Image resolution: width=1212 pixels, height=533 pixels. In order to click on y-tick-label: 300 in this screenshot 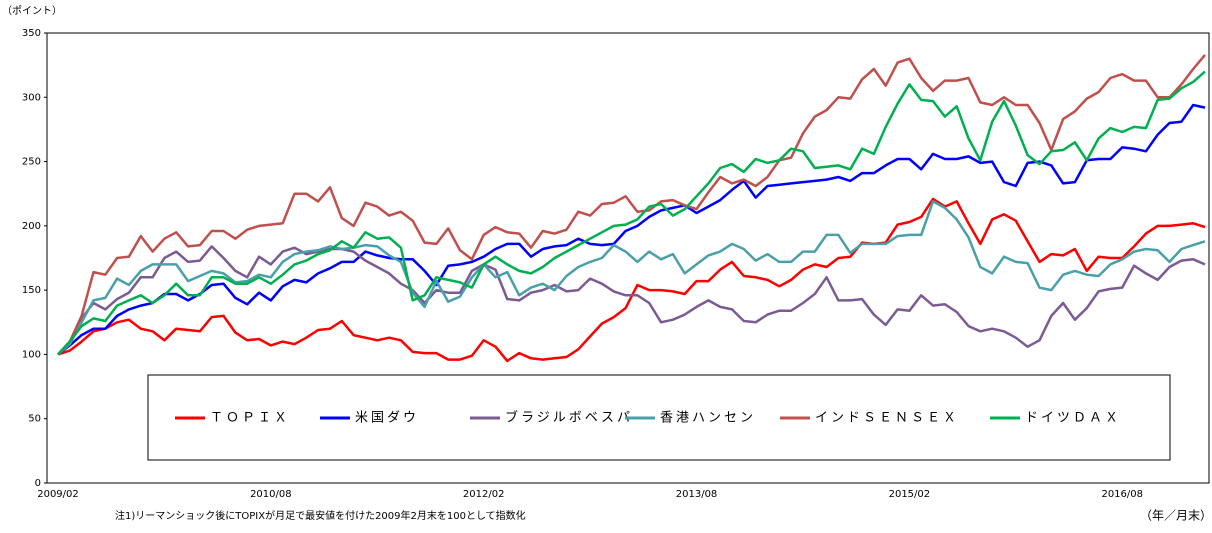, I will do `click(31, 97)`.